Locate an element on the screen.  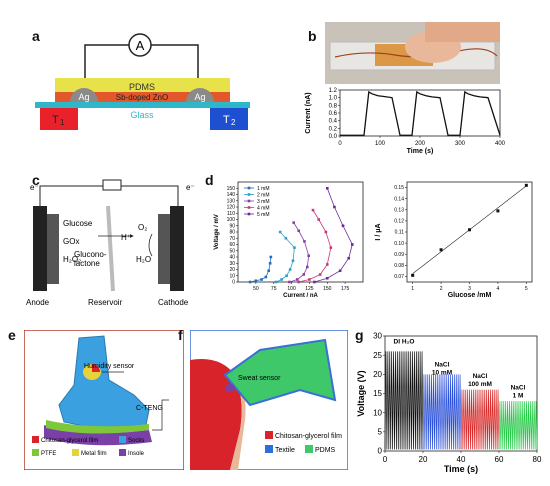
x-tick-label: 3 is located at coordinates (469, 289).